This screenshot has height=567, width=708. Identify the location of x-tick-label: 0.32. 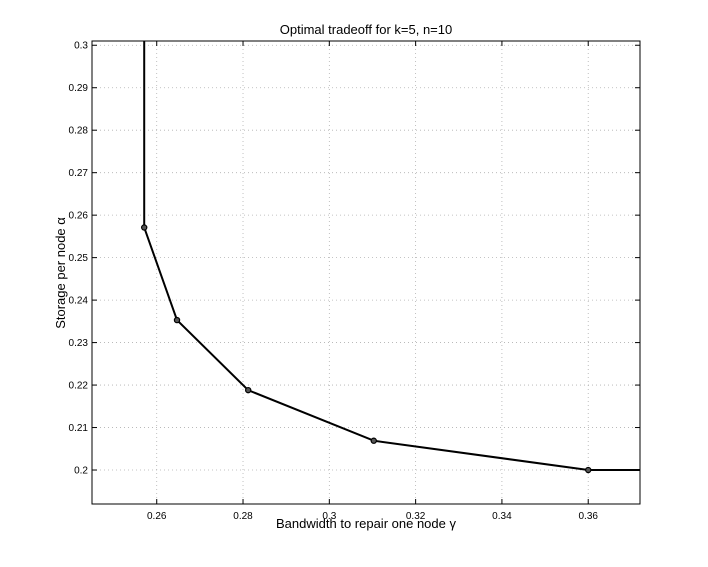
(416, 516).